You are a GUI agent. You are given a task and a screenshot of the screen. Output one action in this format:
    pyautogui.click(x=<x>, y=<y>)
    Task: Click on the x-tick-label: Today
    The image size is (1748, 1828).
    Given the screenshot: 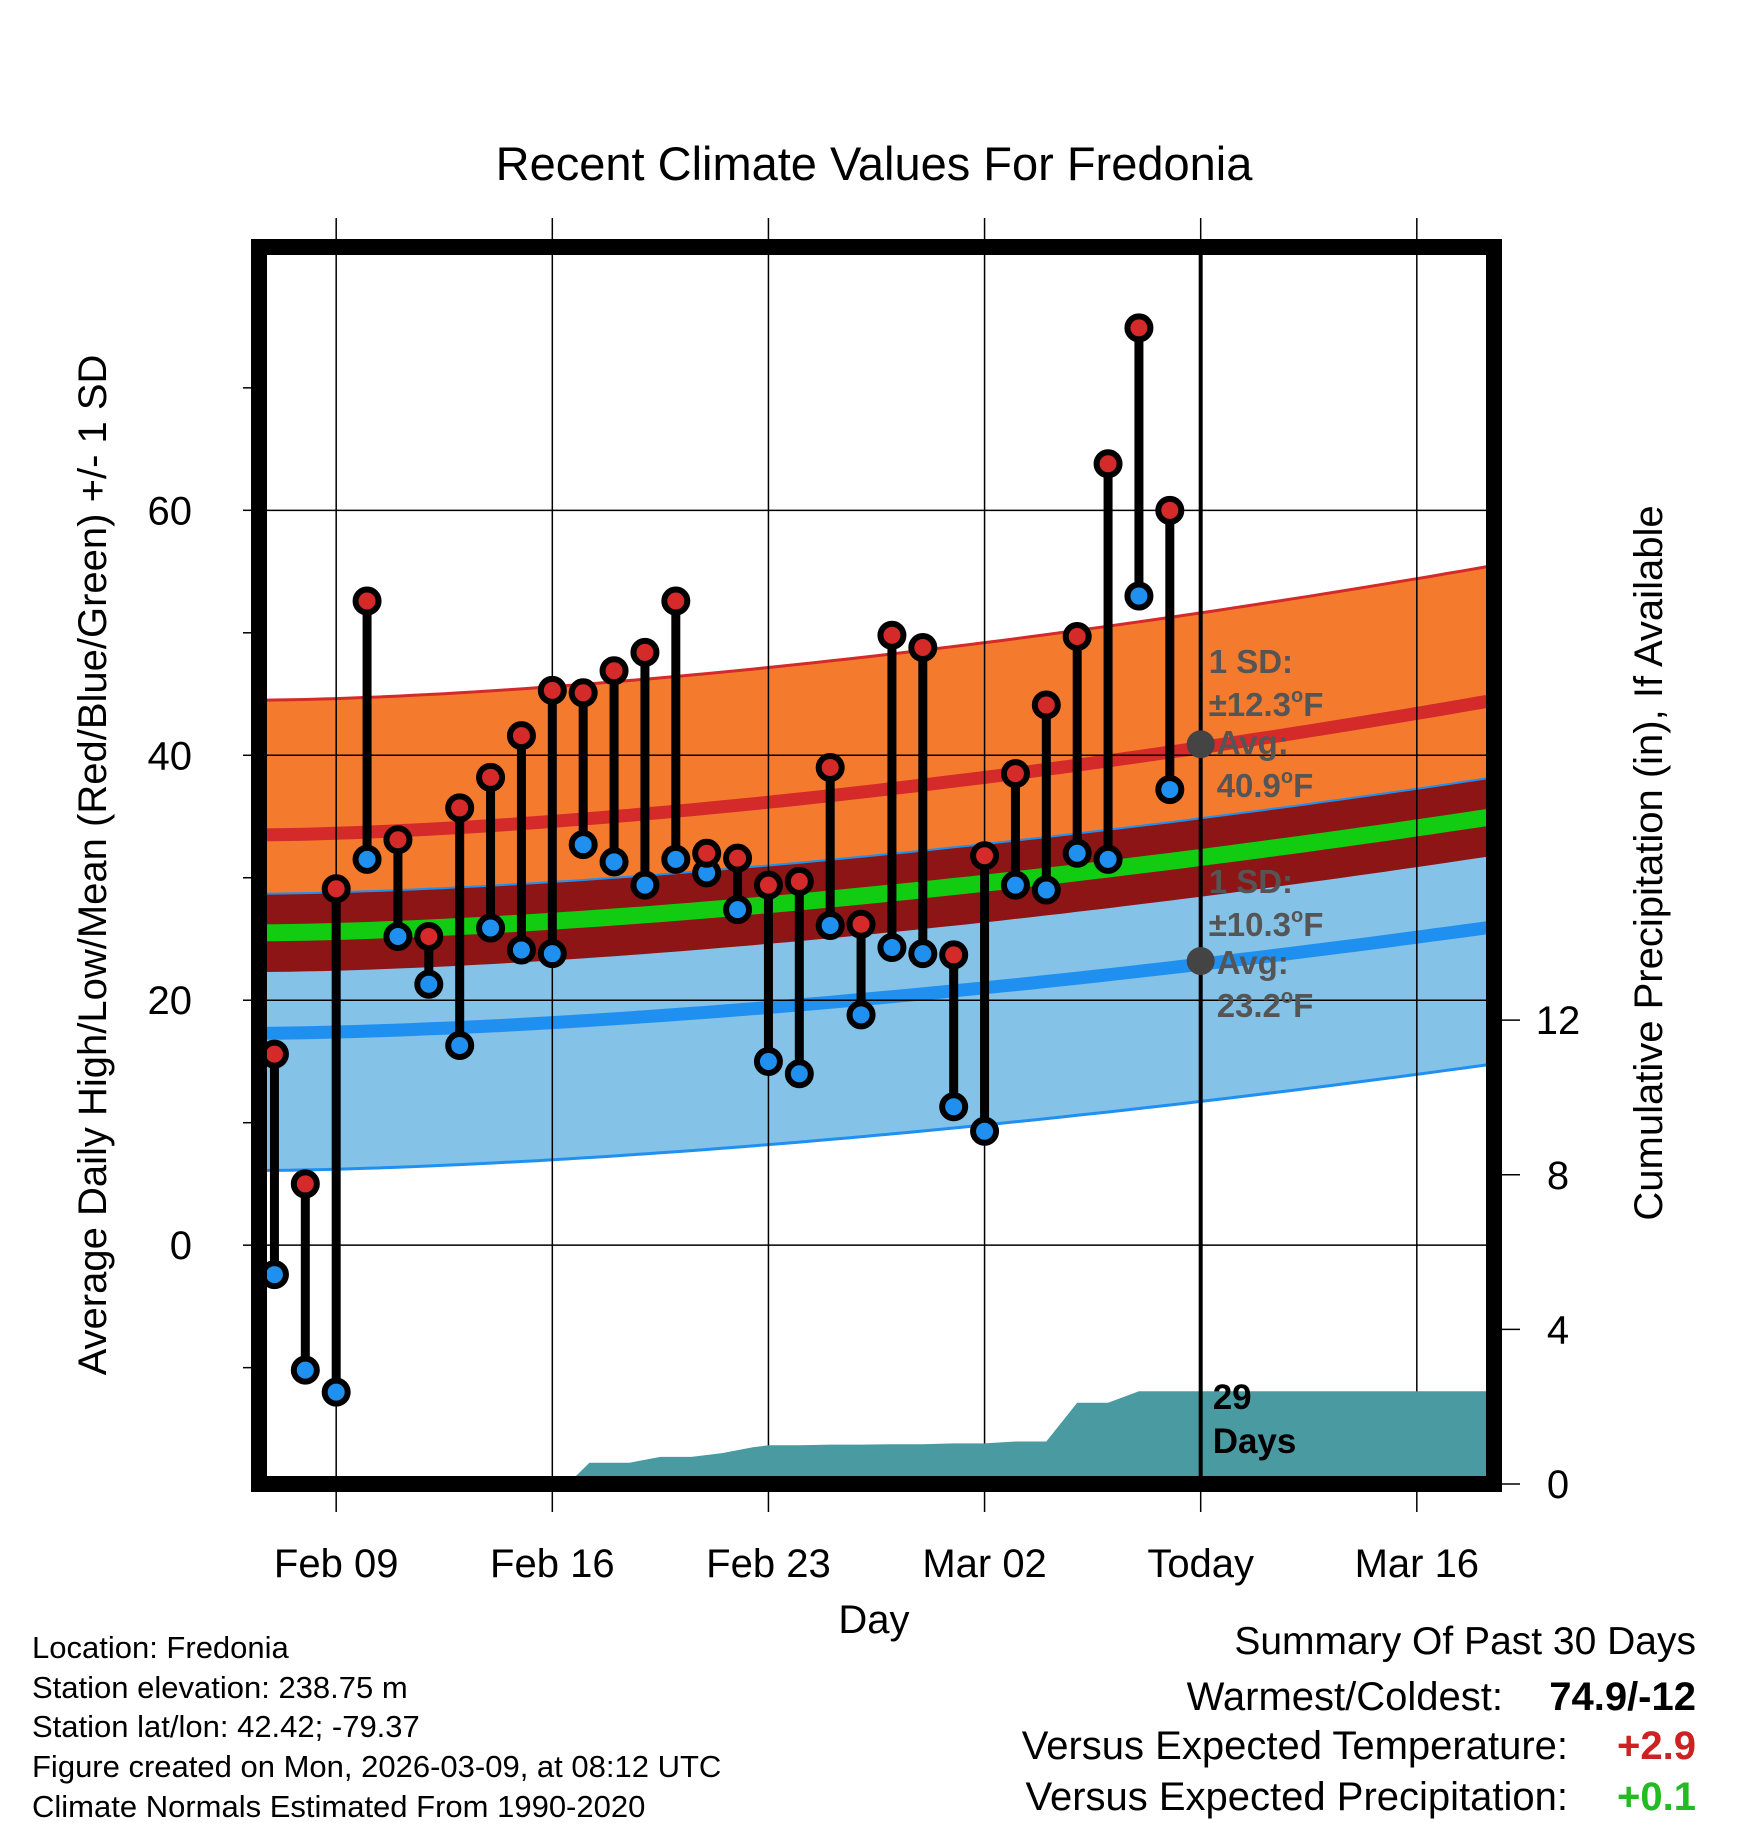 What is the action you would take?
    pyautogui.click(x=1200, y=1564)
    